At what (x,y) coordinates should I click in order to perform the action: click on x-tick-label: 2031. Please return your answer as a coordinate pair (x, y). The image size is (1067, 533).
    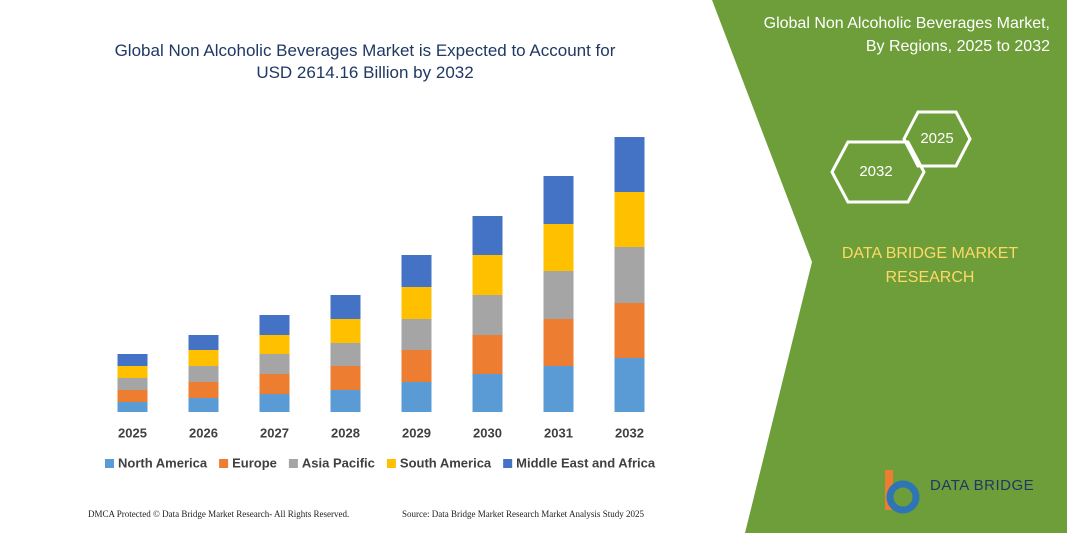
    Looking at the image, I should click on (558, 432).